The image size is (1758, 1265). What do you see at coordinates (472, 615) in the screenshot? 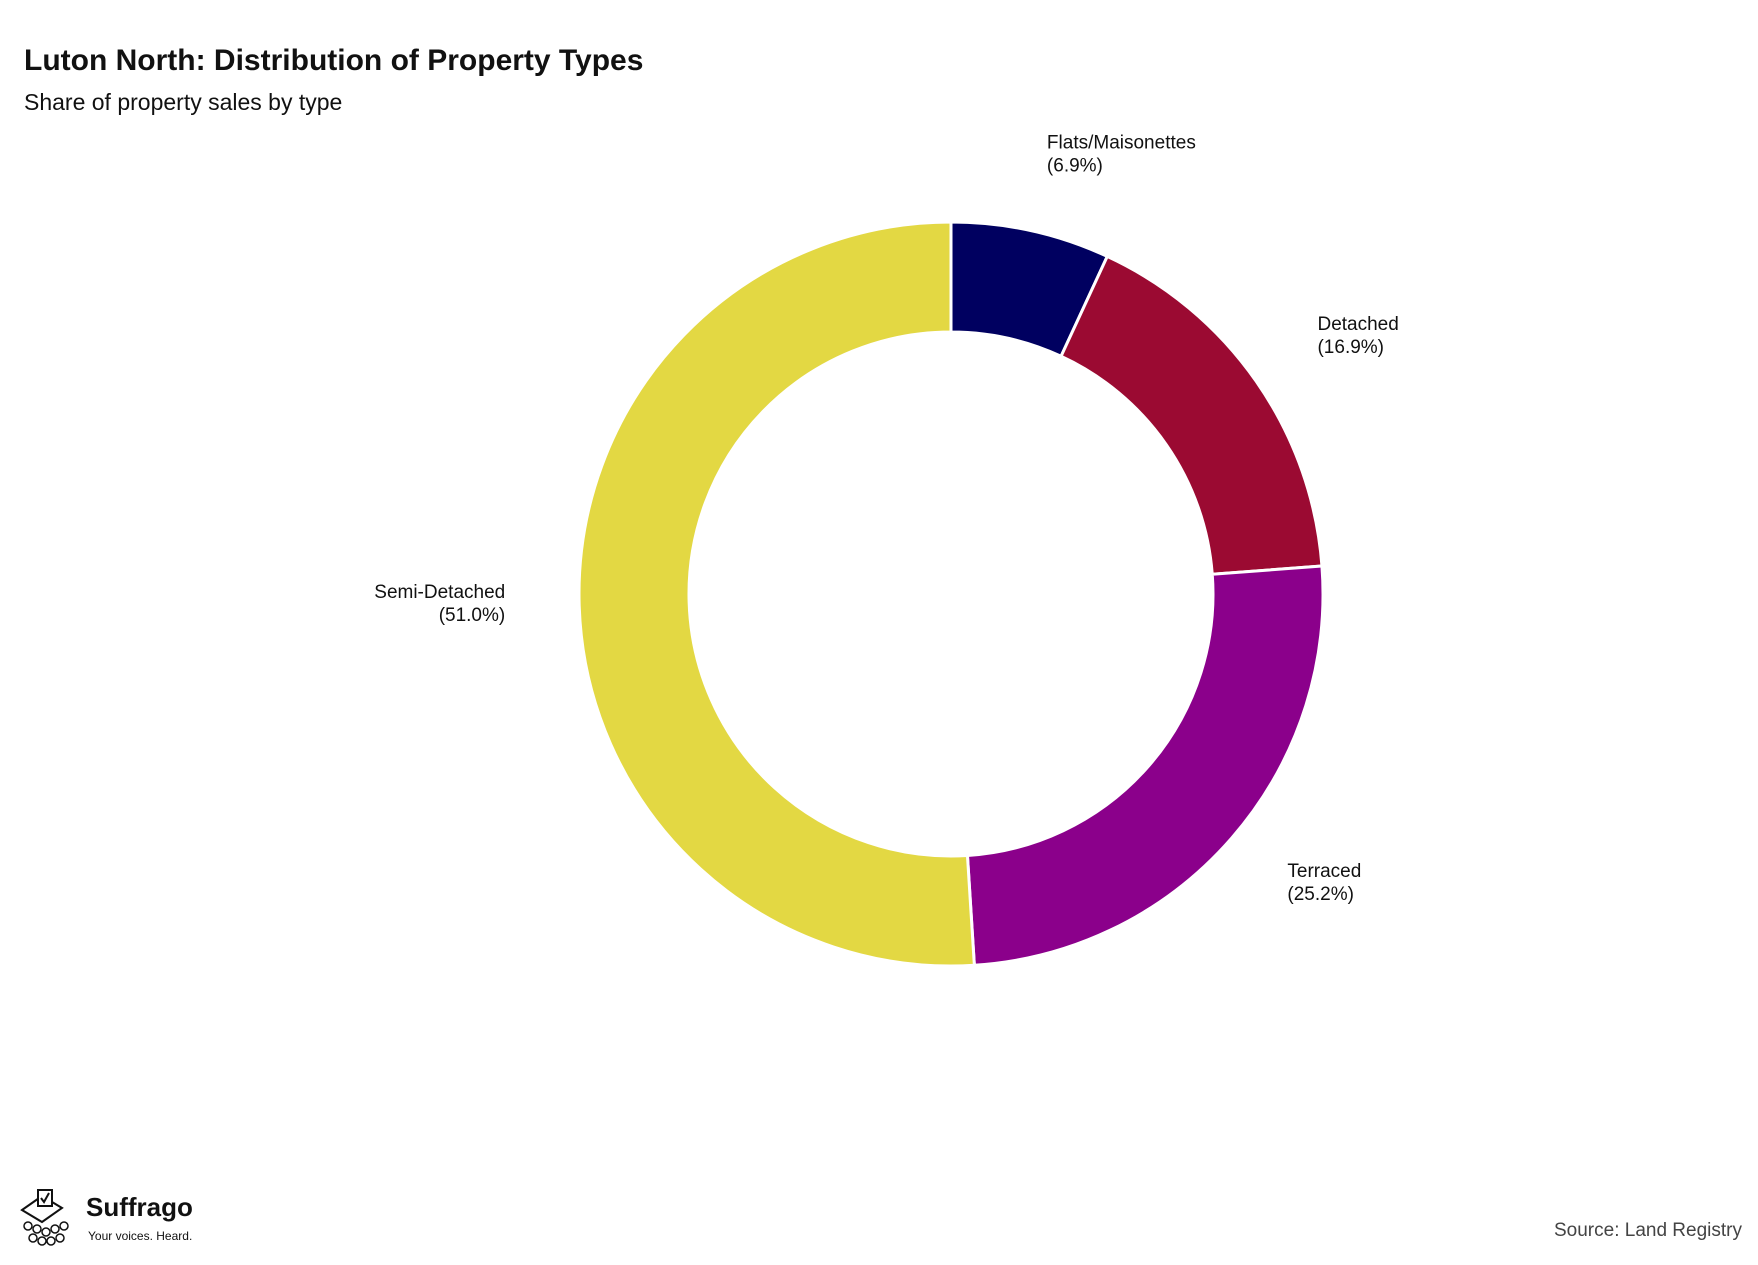
I see `slice-value-label: (51.0%)` at bounding box center [472, 615].